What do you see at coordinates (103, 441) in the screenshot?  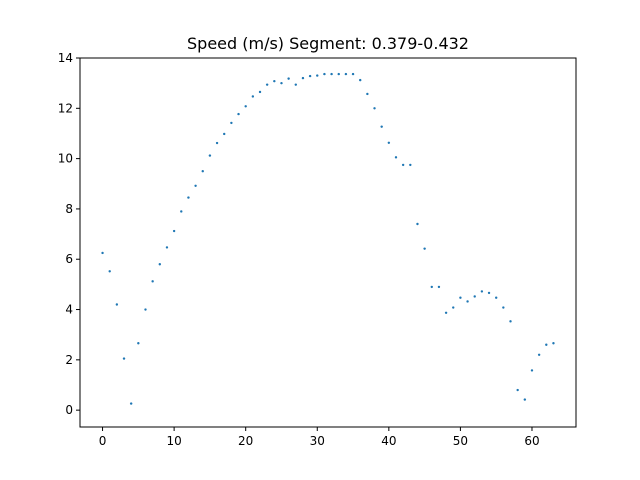 I see `x-tick-label: 0` at bounding box center [103, 441].